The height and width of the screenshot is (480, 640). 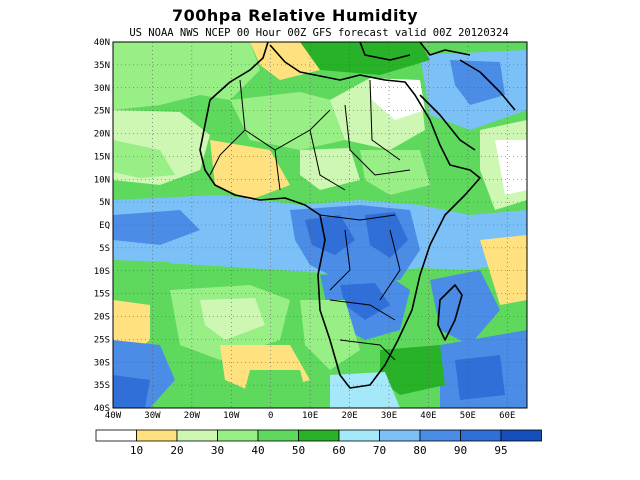 I want to click on longitude-label: 10W, so click(x=231, y=416).